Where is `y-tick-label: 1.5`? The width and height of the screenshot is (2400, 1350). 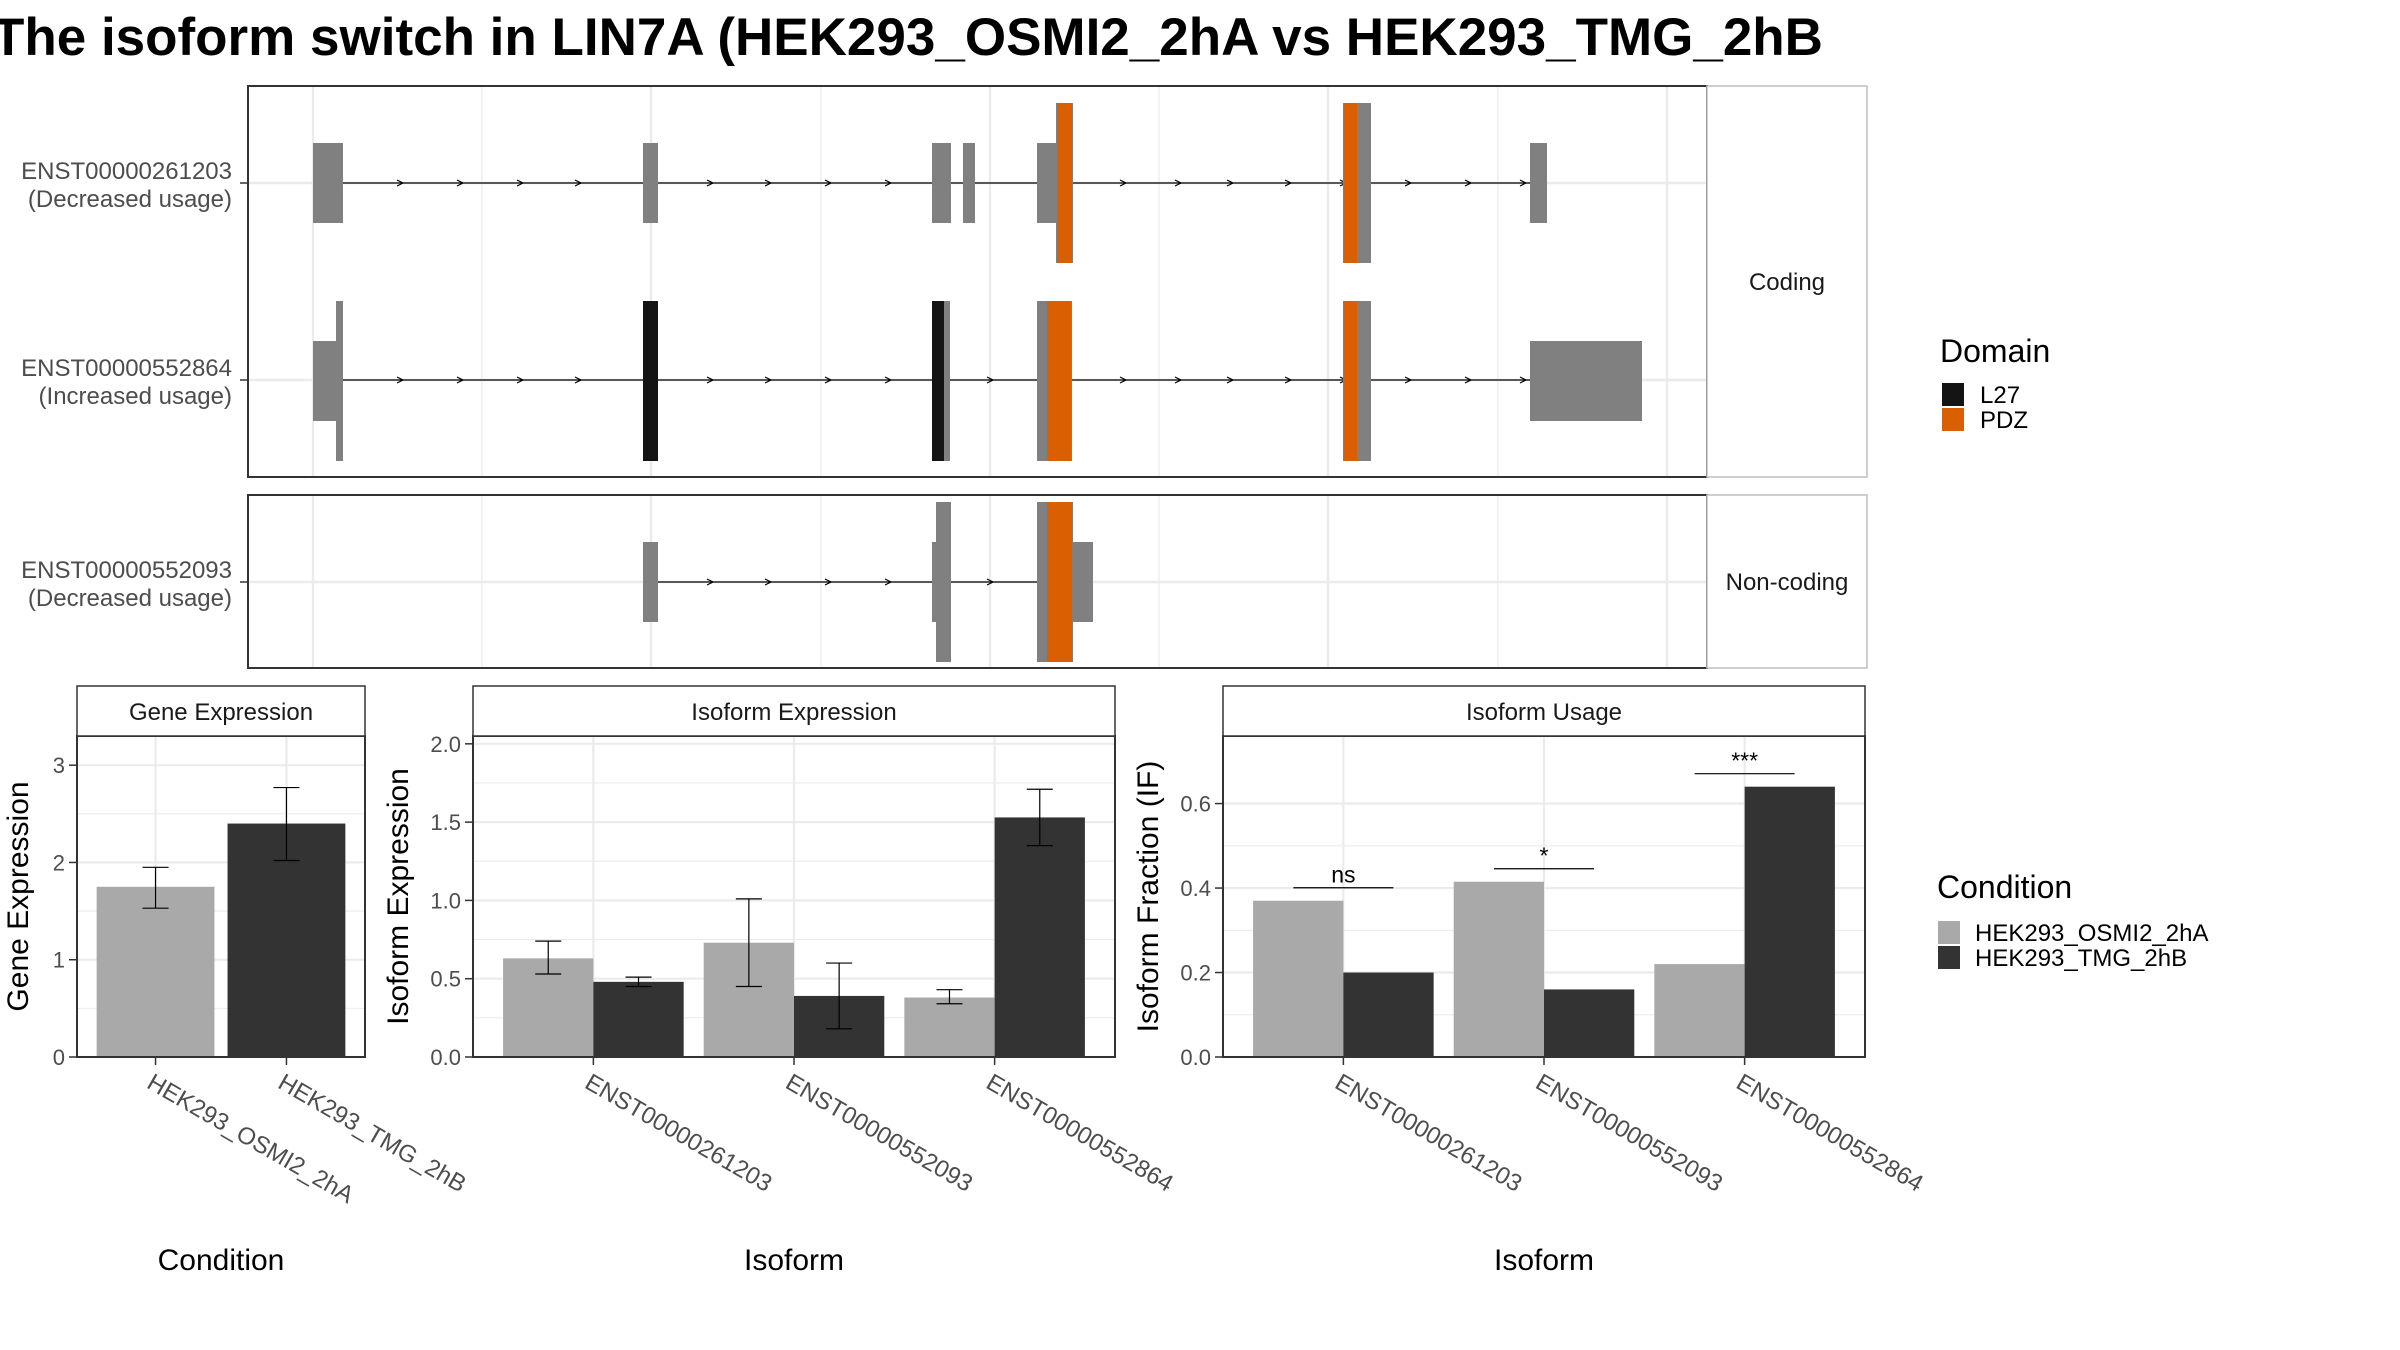
y-tick-label: 1.5 is located at coordinates (445, 822).